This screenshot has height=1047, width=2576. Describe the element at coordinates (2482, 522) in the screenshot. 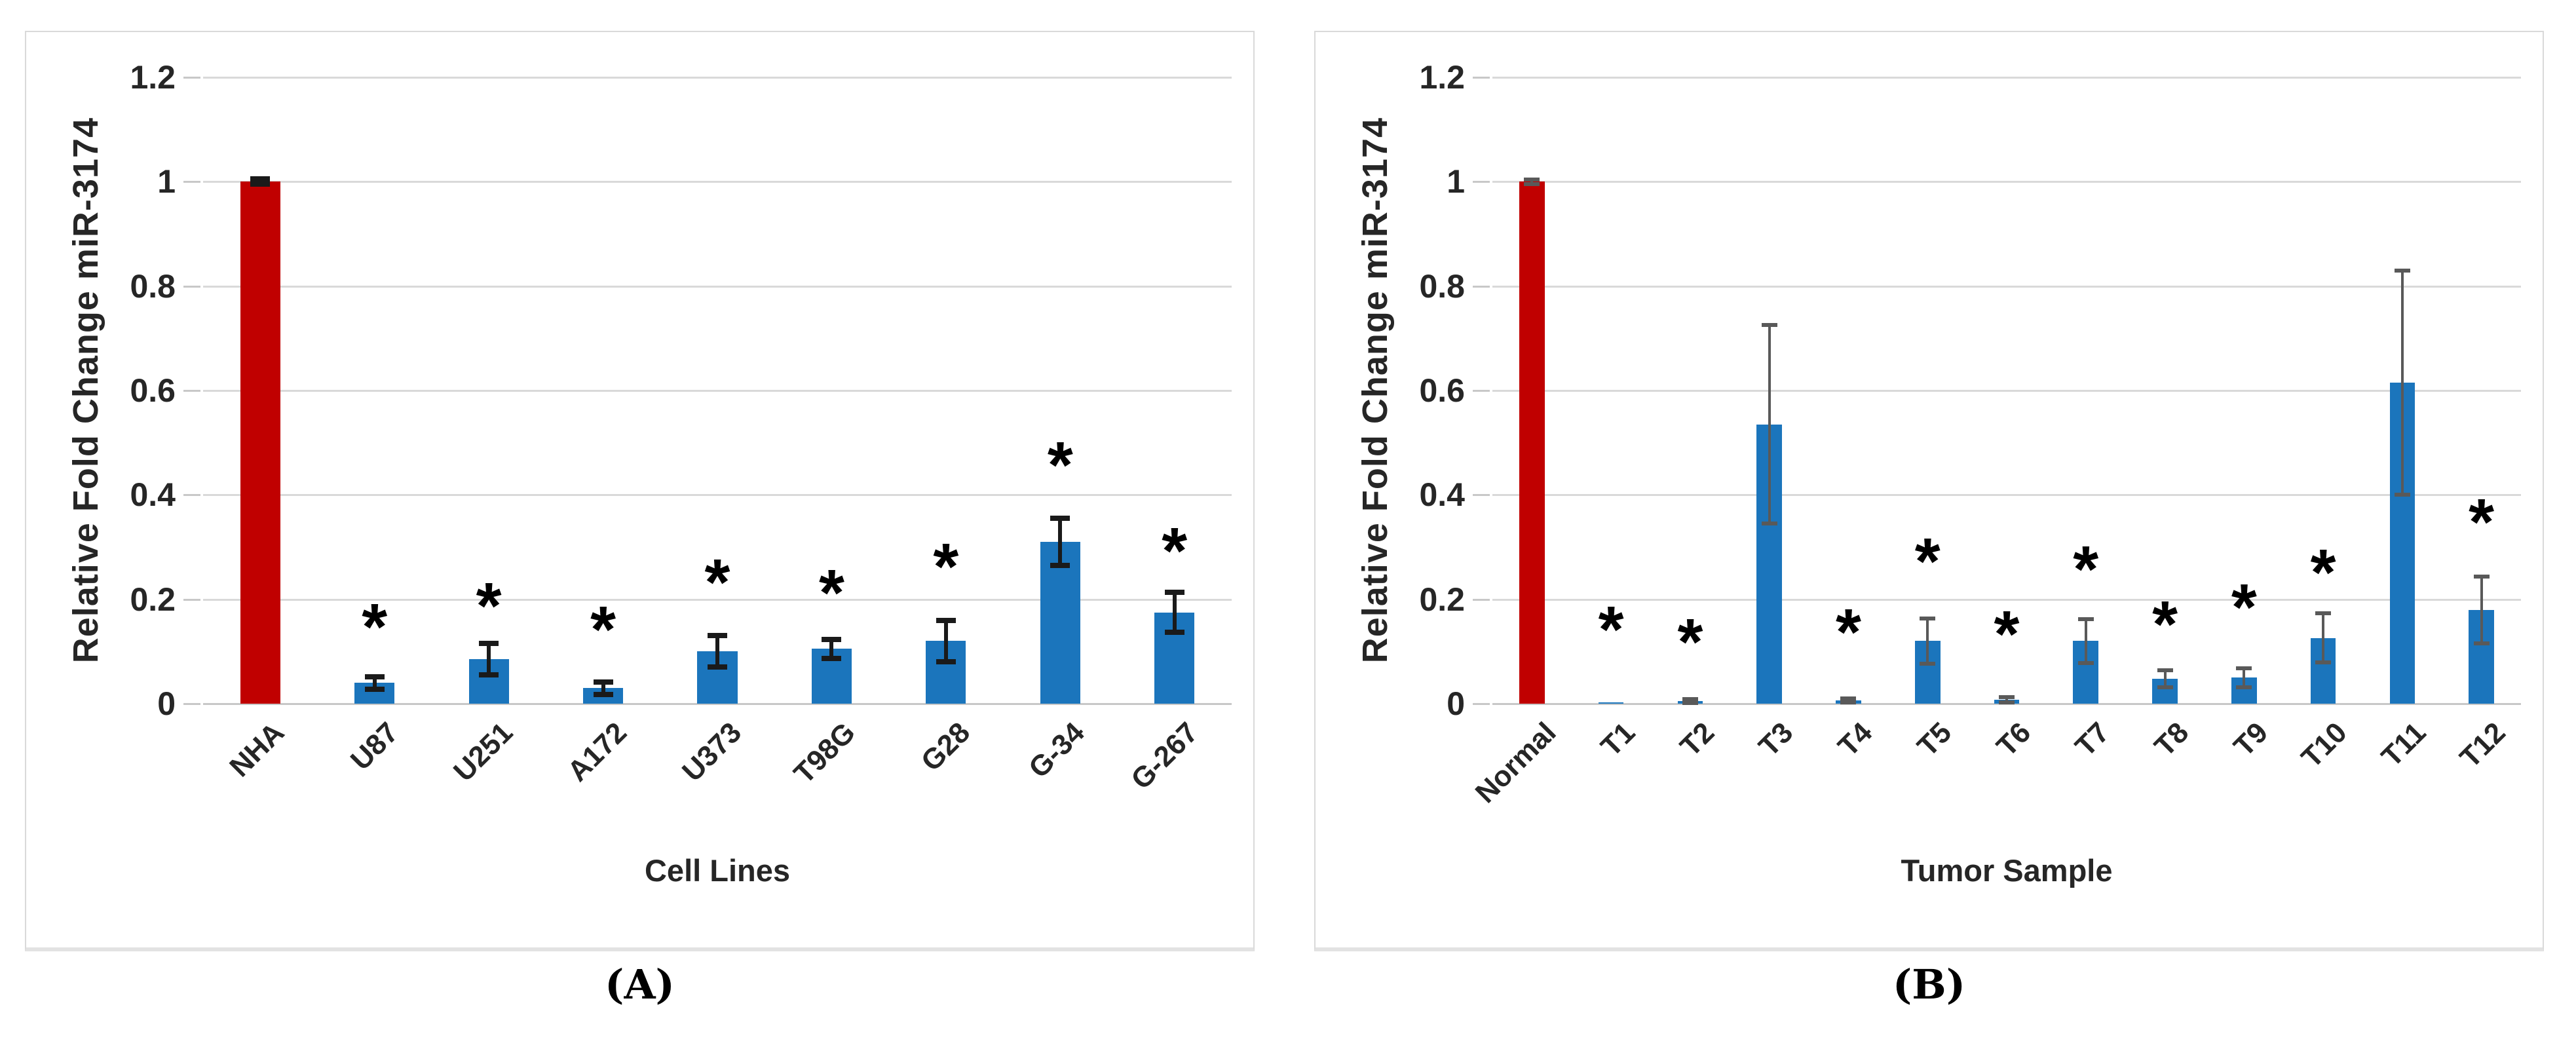

I see `significance-asterisk-T12: *` at that location.